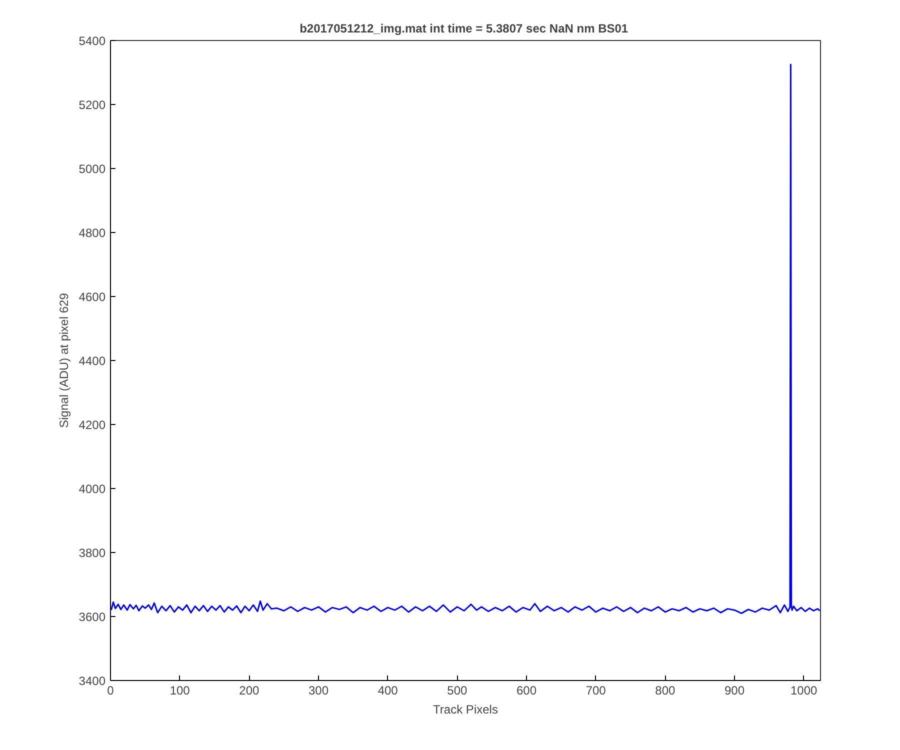  Describe the element at coordinates (665, 691) in the screenshot. I see `x-tick-label: 800` at that location.